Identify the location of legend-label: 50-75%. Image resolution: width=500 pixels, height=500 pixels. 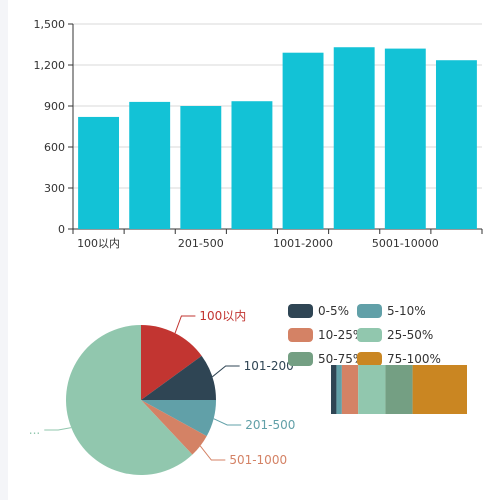
(341, 359).